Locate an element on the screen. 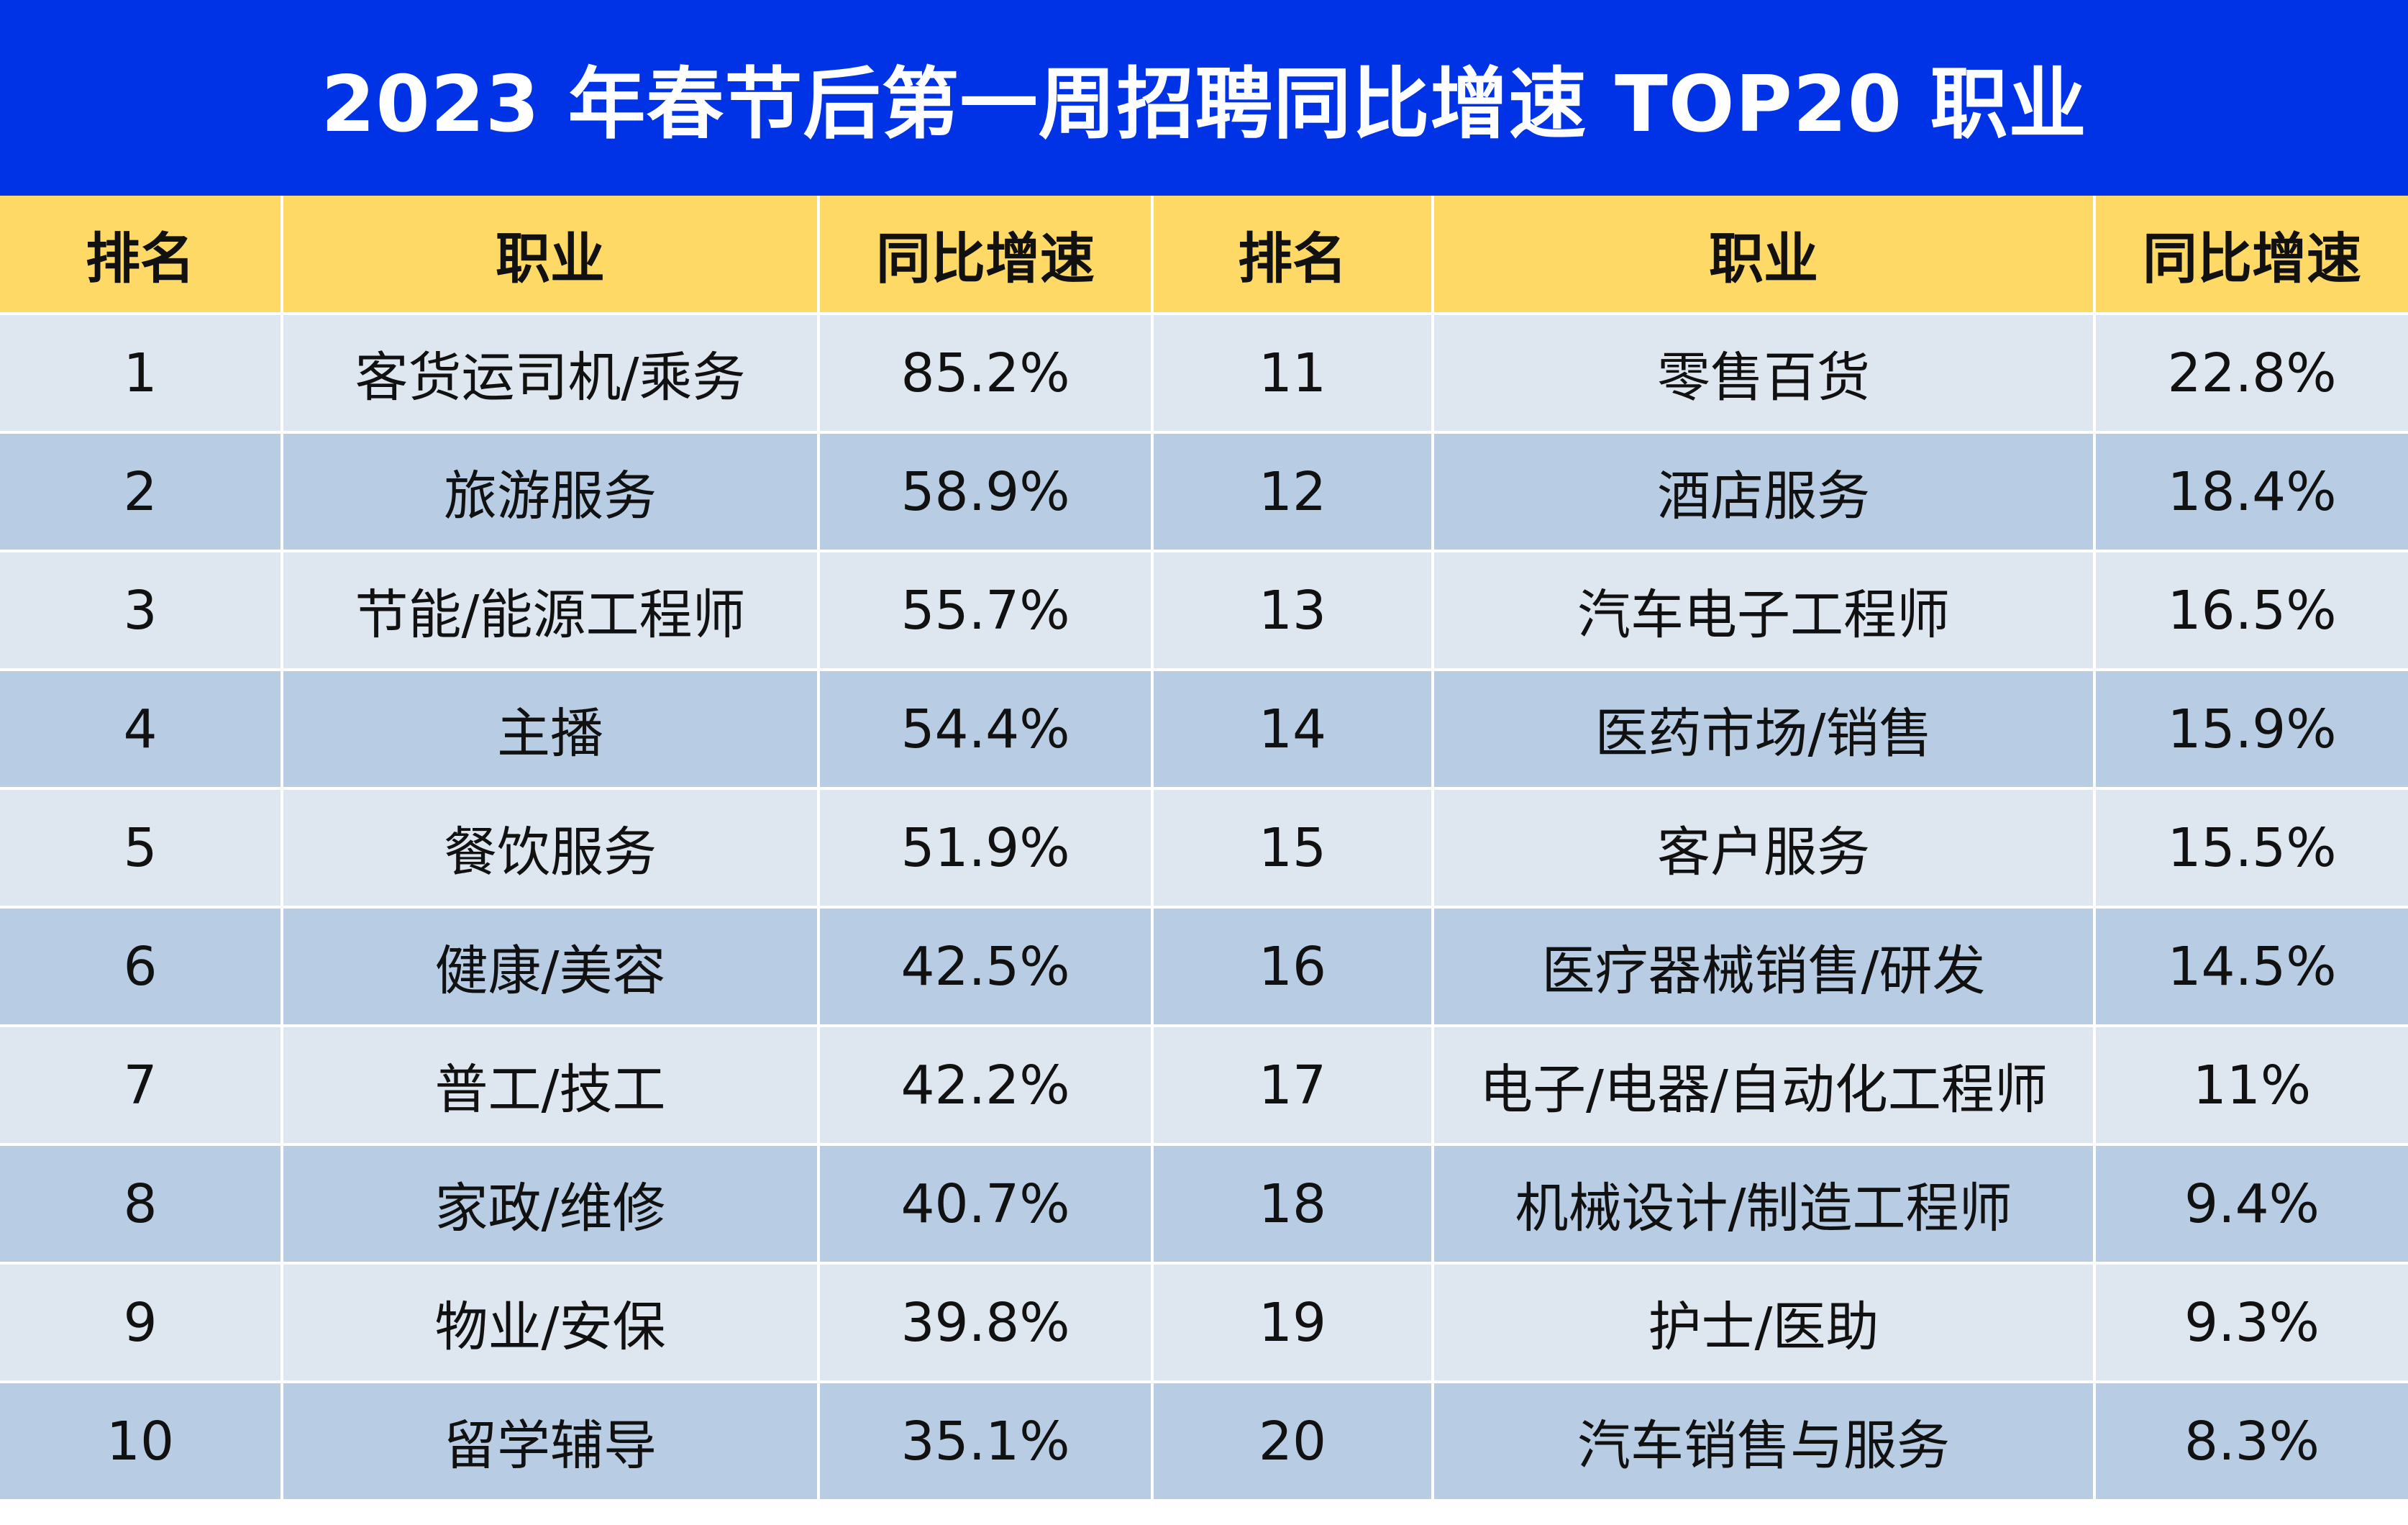 The image size is (2408, 1525). header-row: 排名 职业 同比增速 排名 职业 同比增速 is located at coordinates (1204, 255).